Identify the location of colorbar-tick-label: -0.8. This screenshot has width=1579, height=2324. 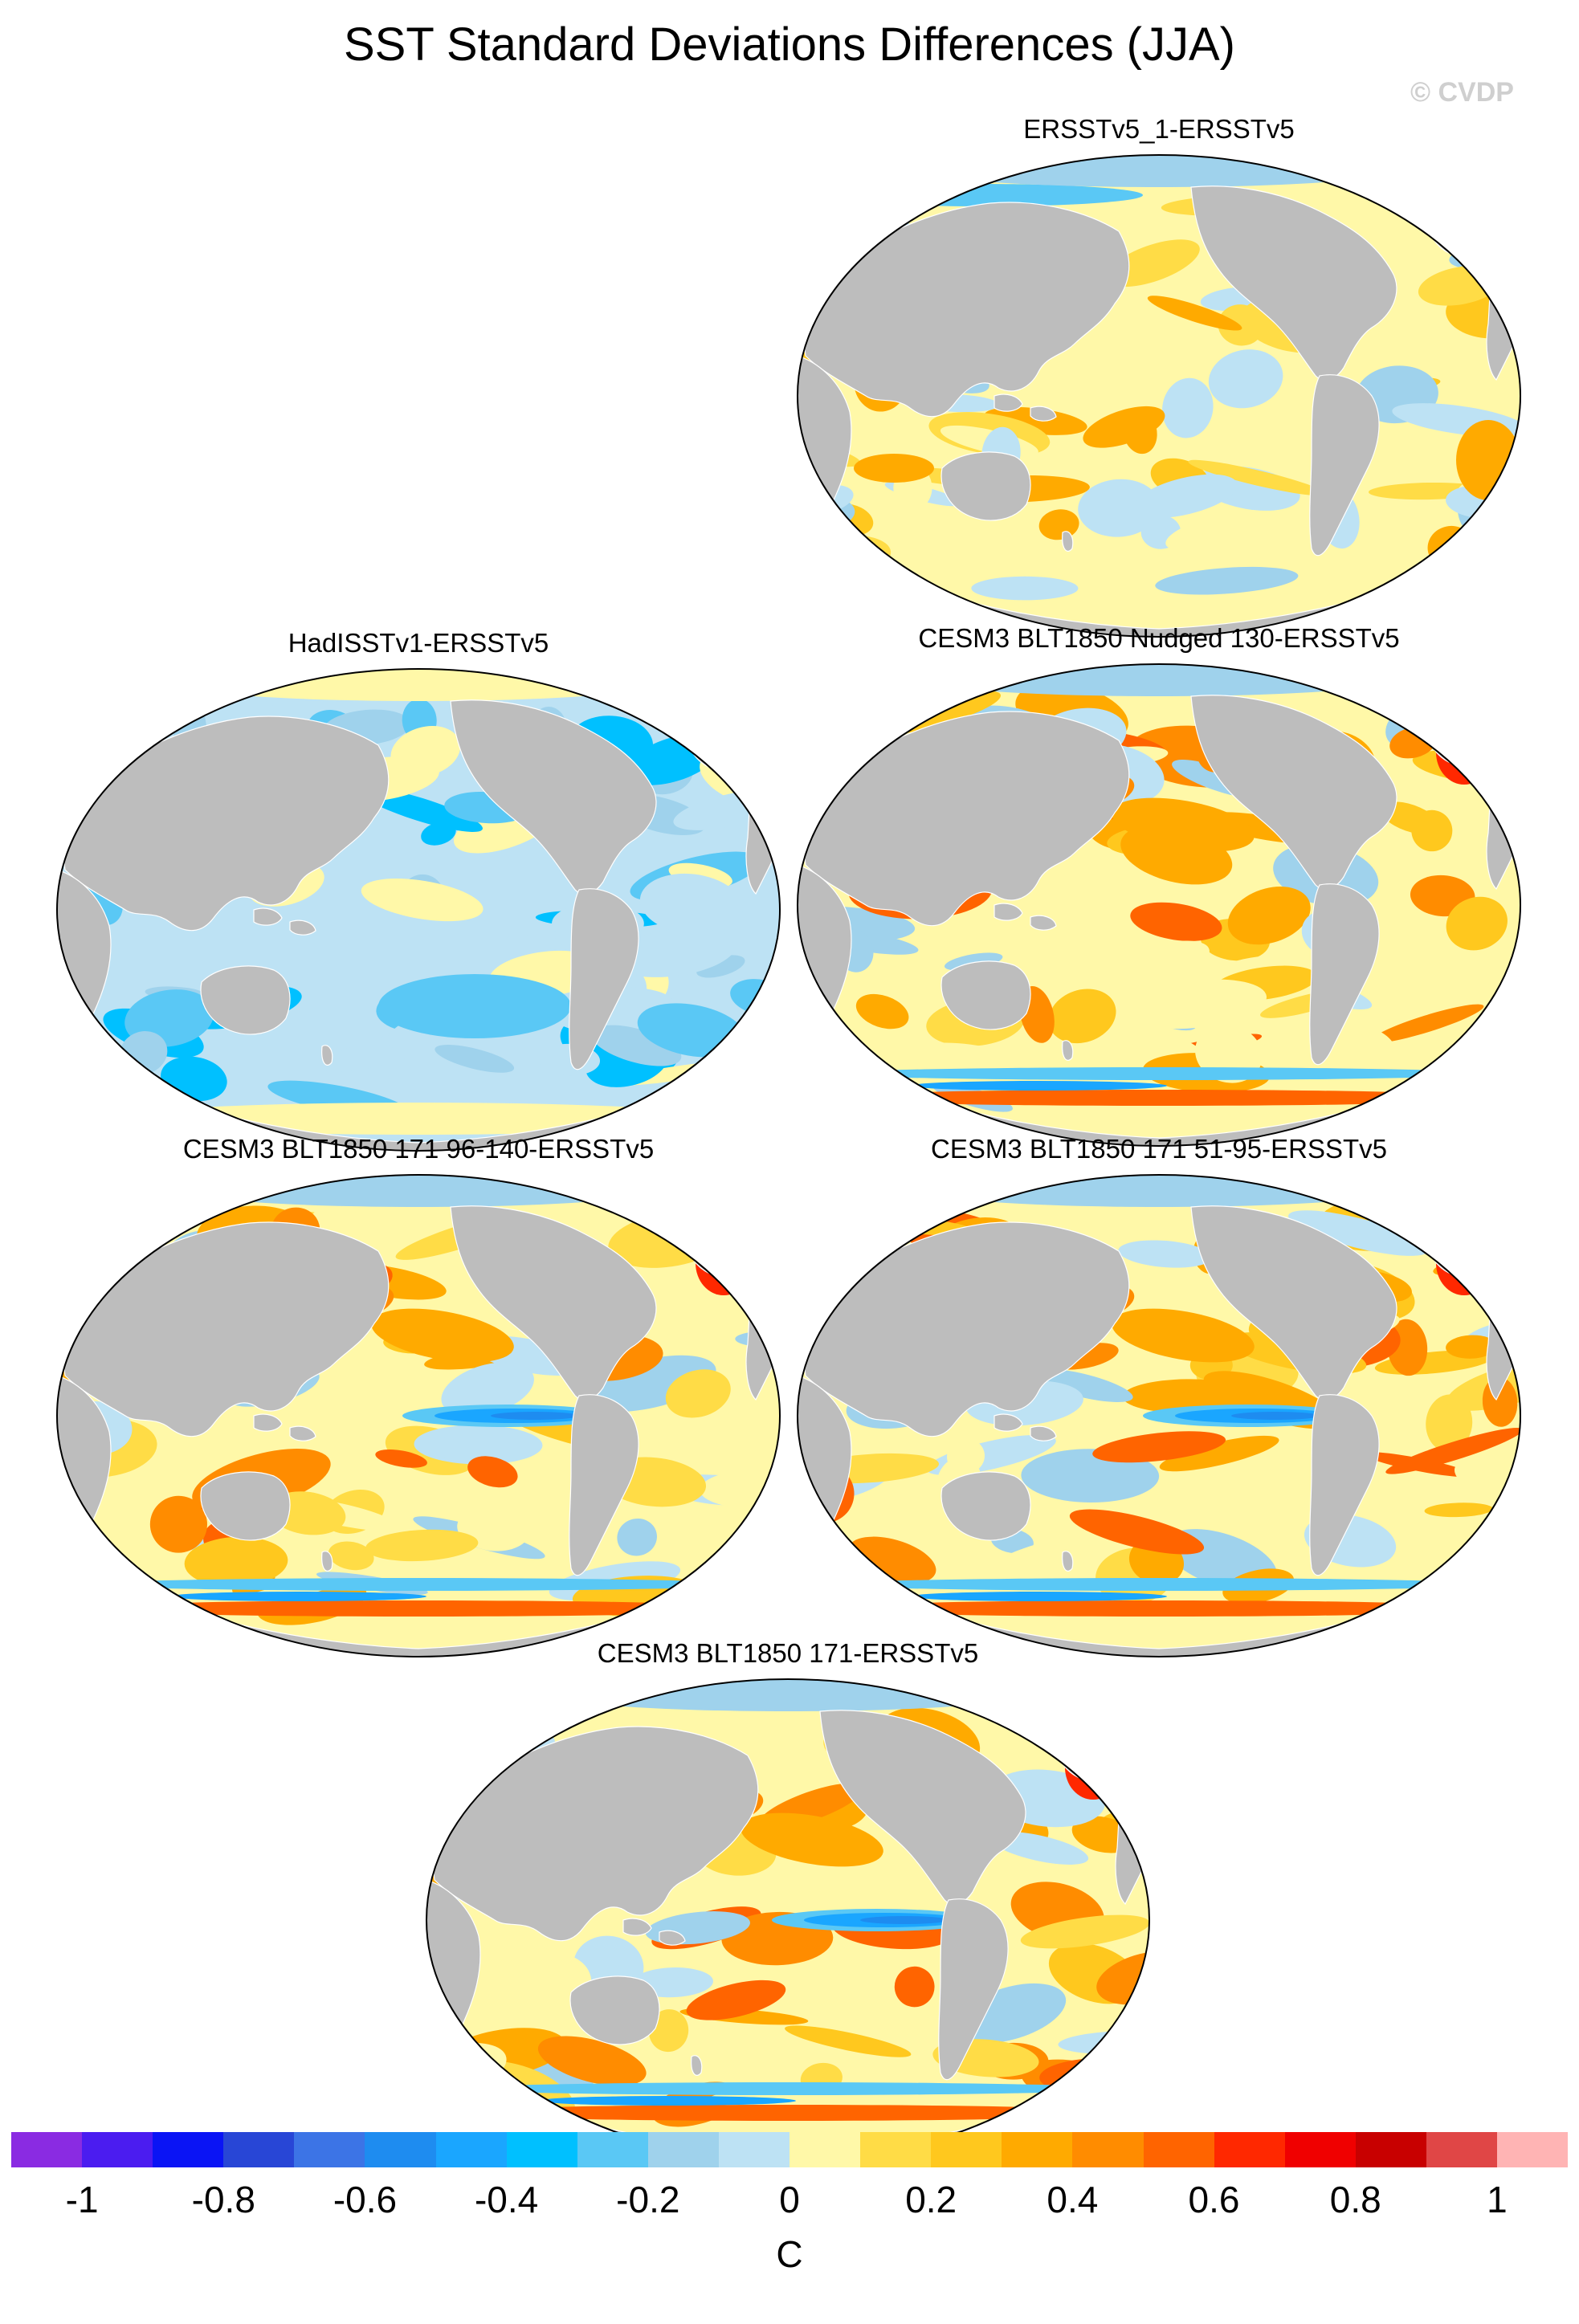
(223, 2199).